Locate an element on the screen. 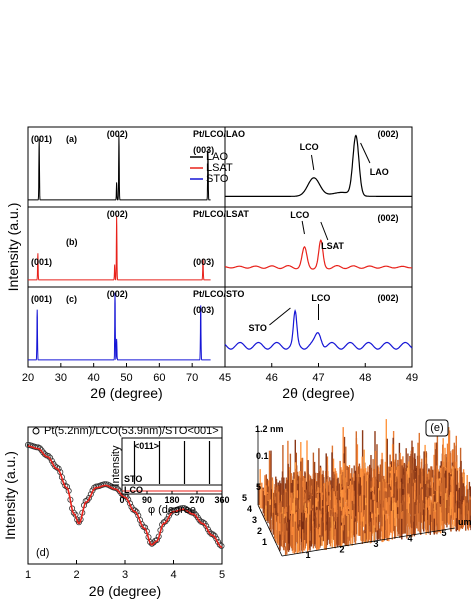  afm-surface-group is located at coordinates (364, 487).